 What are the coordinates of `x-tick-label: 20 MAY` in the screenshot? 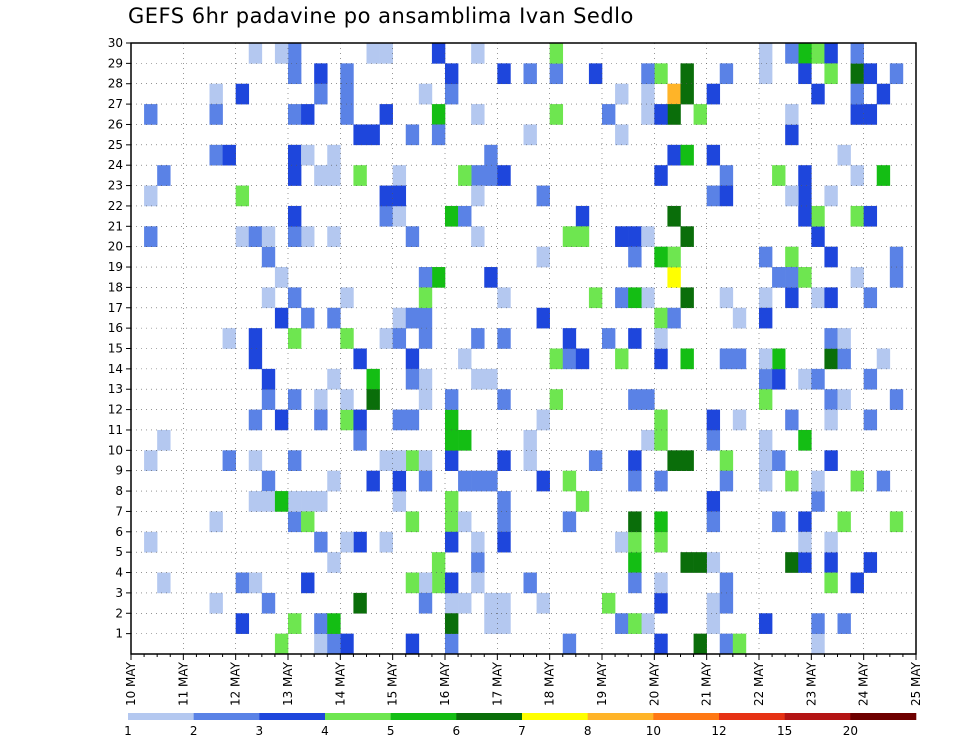 It's located at (654, 683).